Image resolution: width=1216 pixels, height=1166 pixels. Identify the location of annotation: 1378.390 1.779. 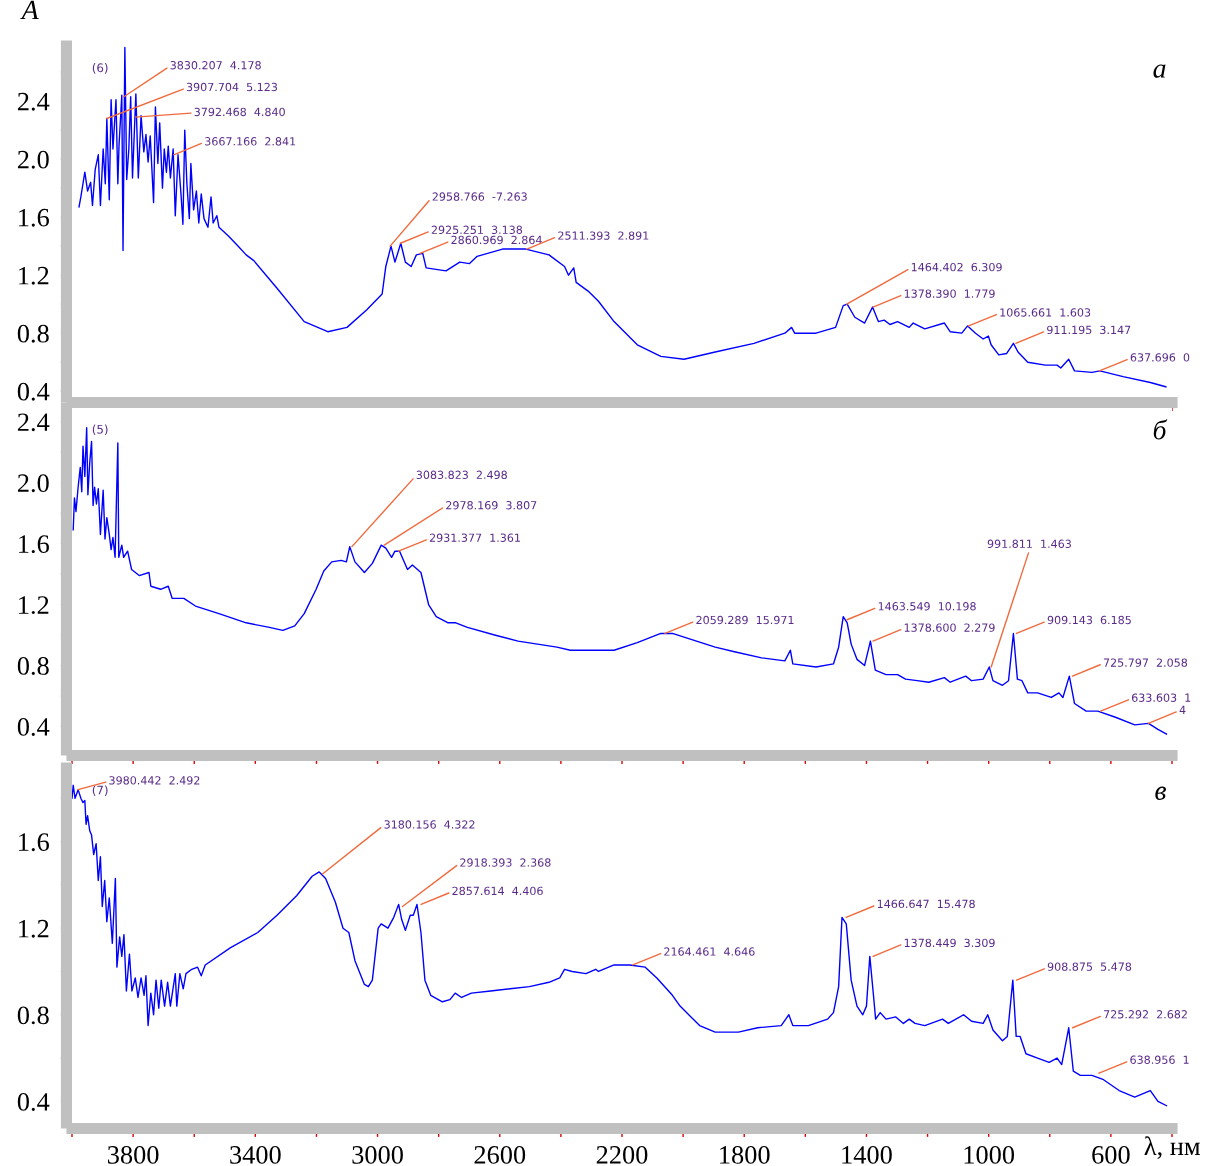
(949, 293).